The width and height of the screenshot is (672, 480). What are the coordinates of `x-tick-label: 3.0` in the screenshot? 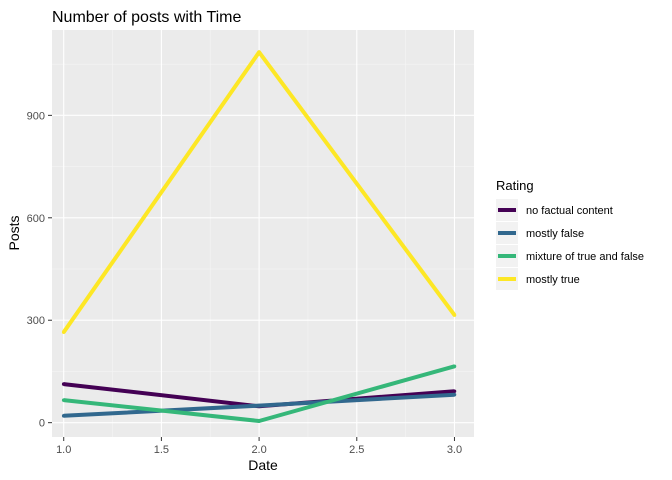 It's located at (454, 450).